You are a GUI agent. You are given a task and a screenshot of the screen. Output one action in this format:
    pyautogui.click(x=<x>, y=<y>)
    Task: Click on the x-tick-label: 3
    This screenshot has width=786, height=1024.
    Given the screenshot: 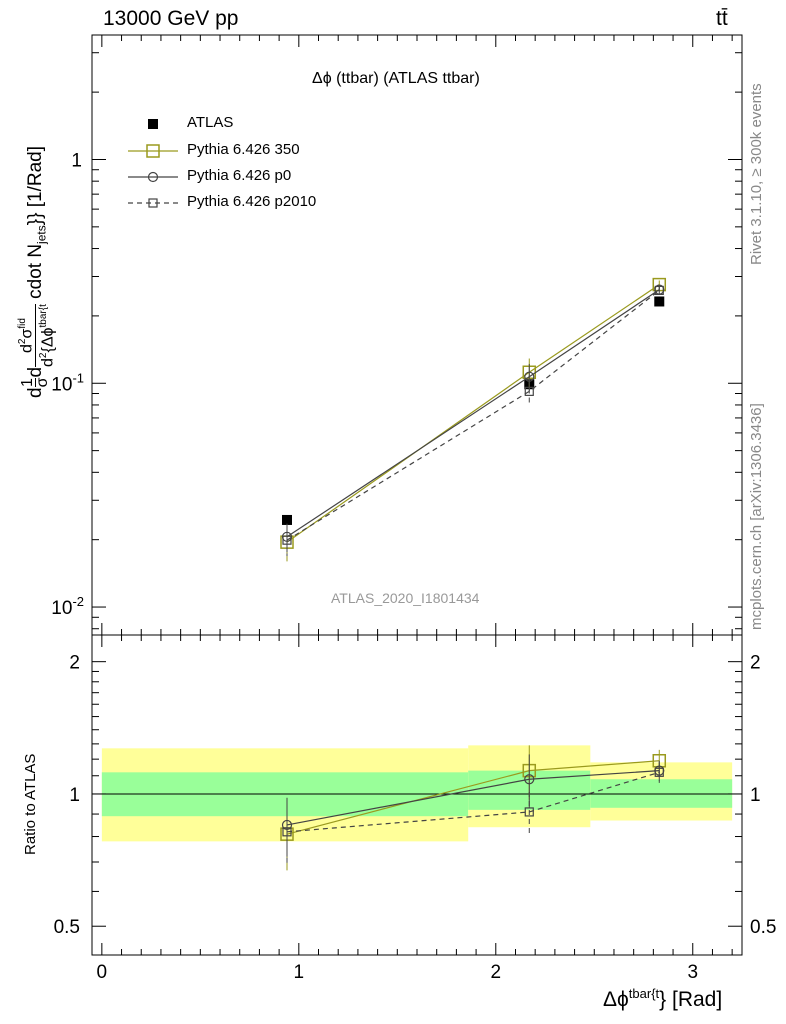 What is the action you would take?
    pyautogui.click(x=692, y=972)
    